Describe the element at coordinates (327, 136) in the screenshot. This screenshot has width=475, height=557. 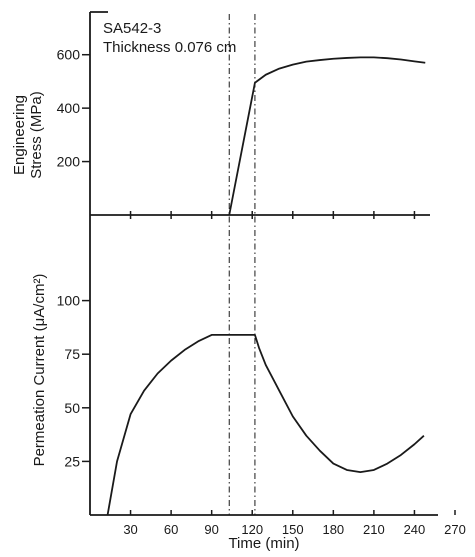
I see `stress-curve` at that location.